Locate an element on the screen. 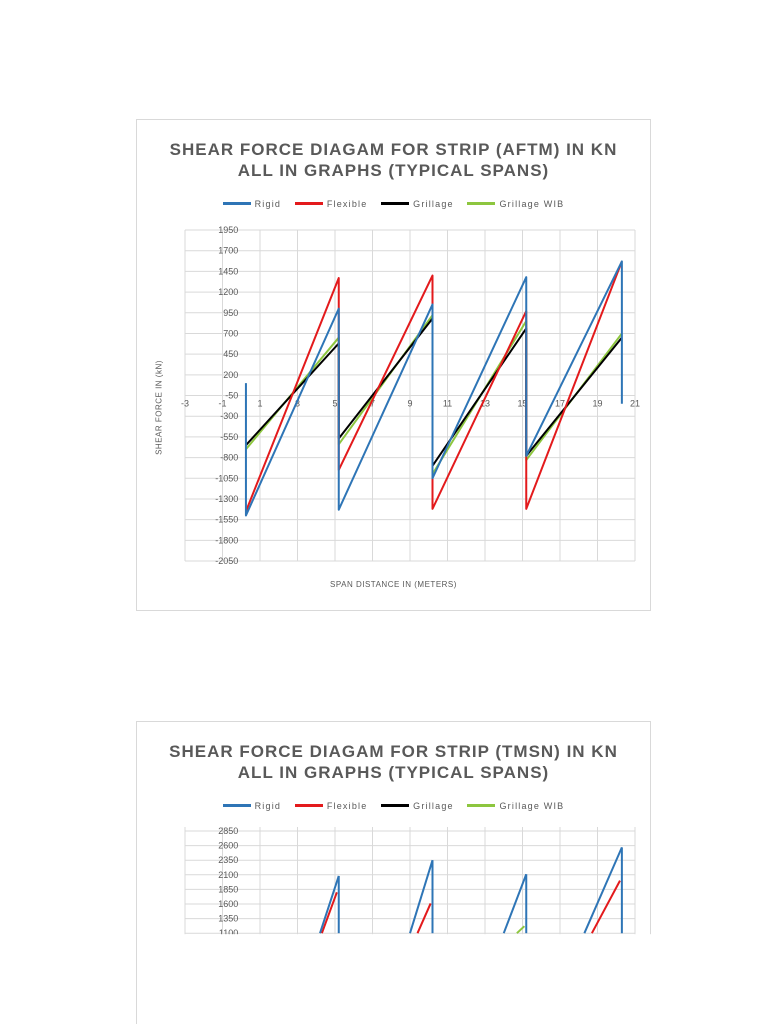  svg-text: 11 is located at coordinates (447, 404).